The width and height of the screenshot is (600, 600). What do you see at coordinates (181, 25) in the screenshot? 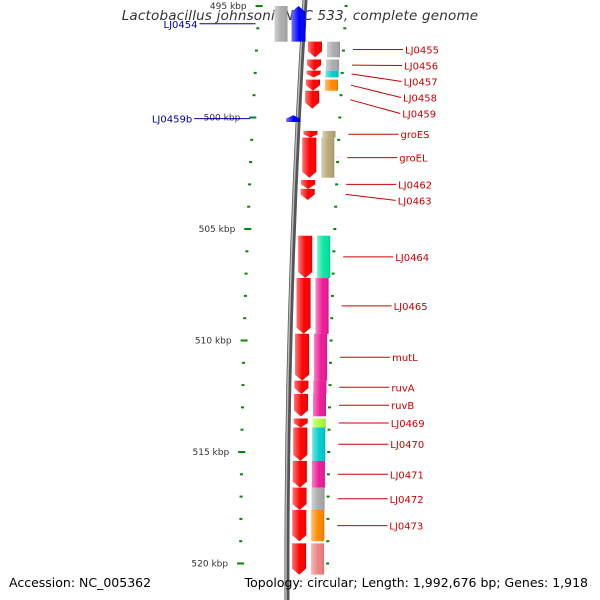
I see `gene-label: LJ0454` at bounding box center [181, 25].